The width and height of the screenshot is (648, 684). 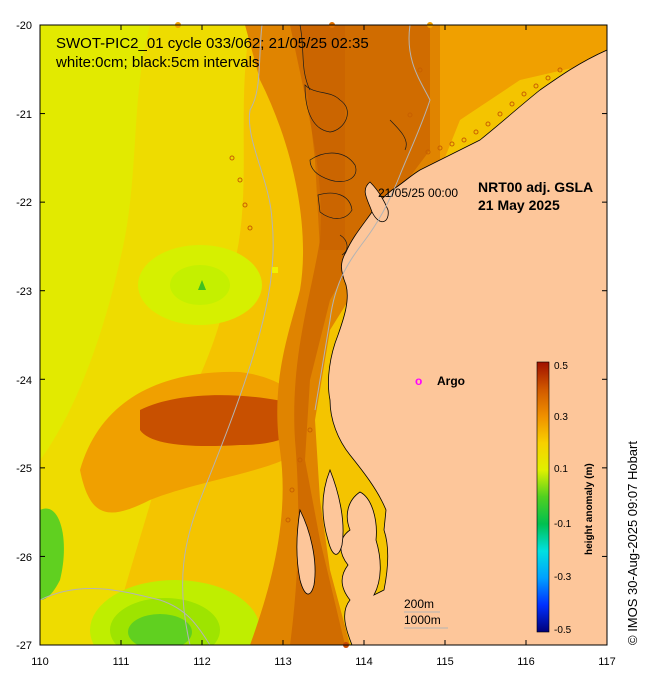 I want to click on lon-tick-labels: 110 111 112 113 114 115 116 117, so click(x=323, y=662).